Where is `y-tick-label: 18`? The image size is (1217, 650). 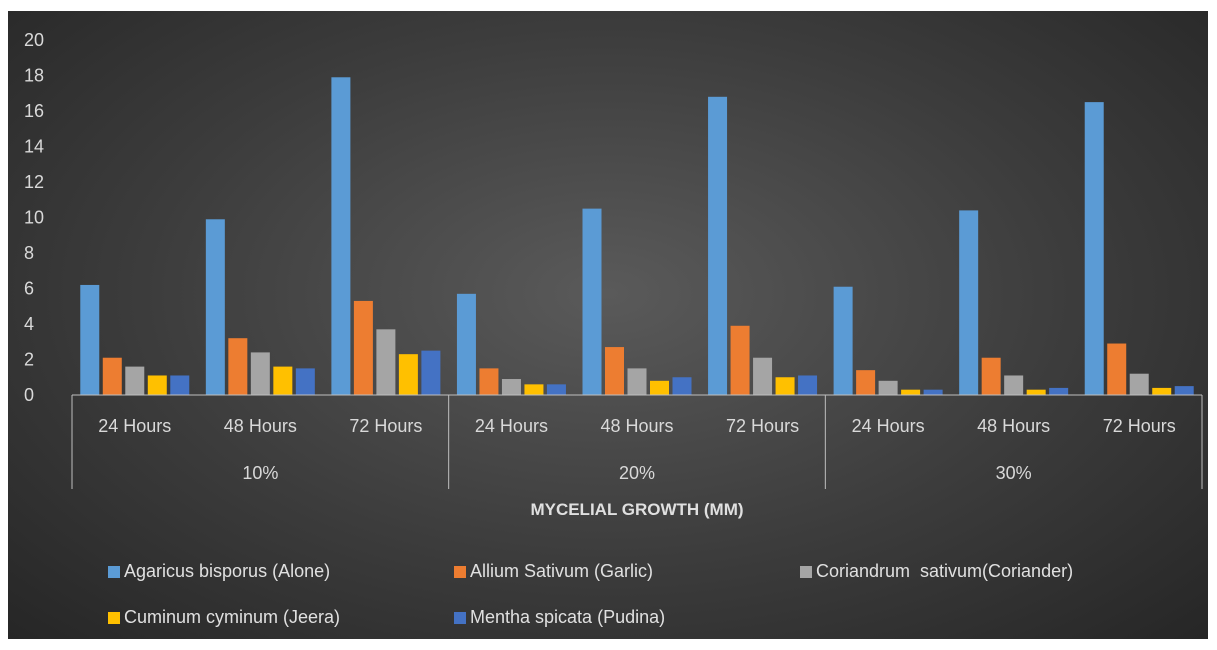 y-tick-label: 18 is located at coordinates (34, 76).